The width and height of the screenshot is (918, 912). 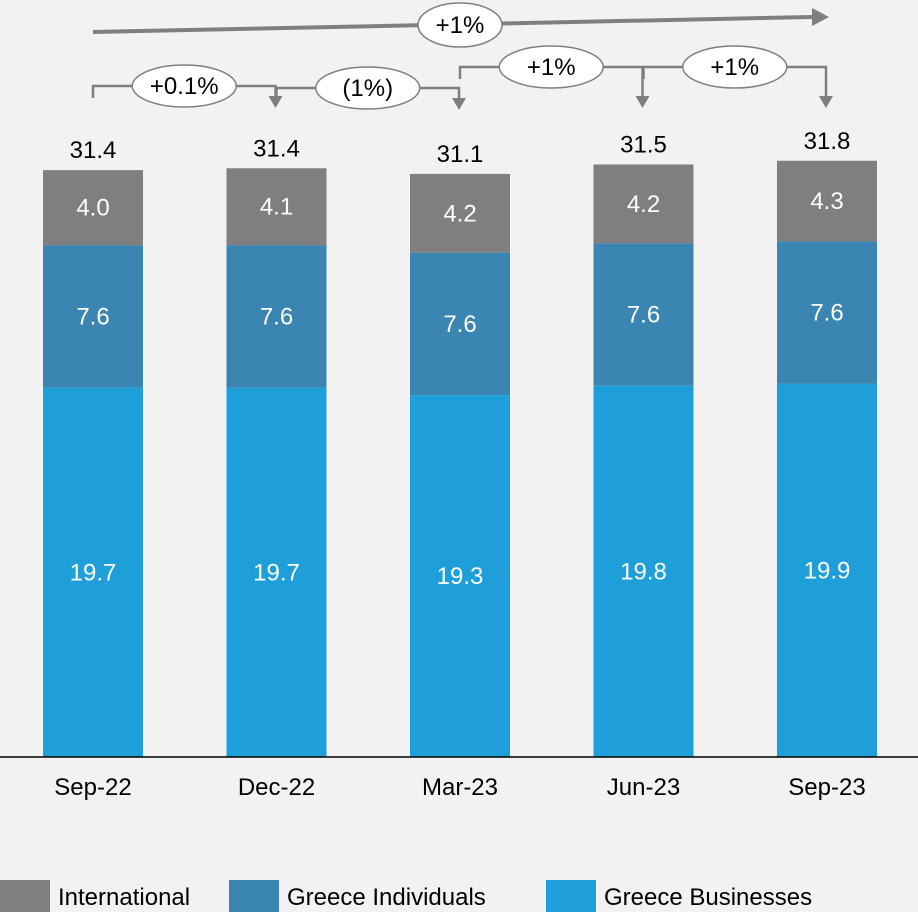 What do you see at coordinates (826, 787) in the screenshot?
I see `x-tick-label: Sep-23` at bounding box center [826, 787].